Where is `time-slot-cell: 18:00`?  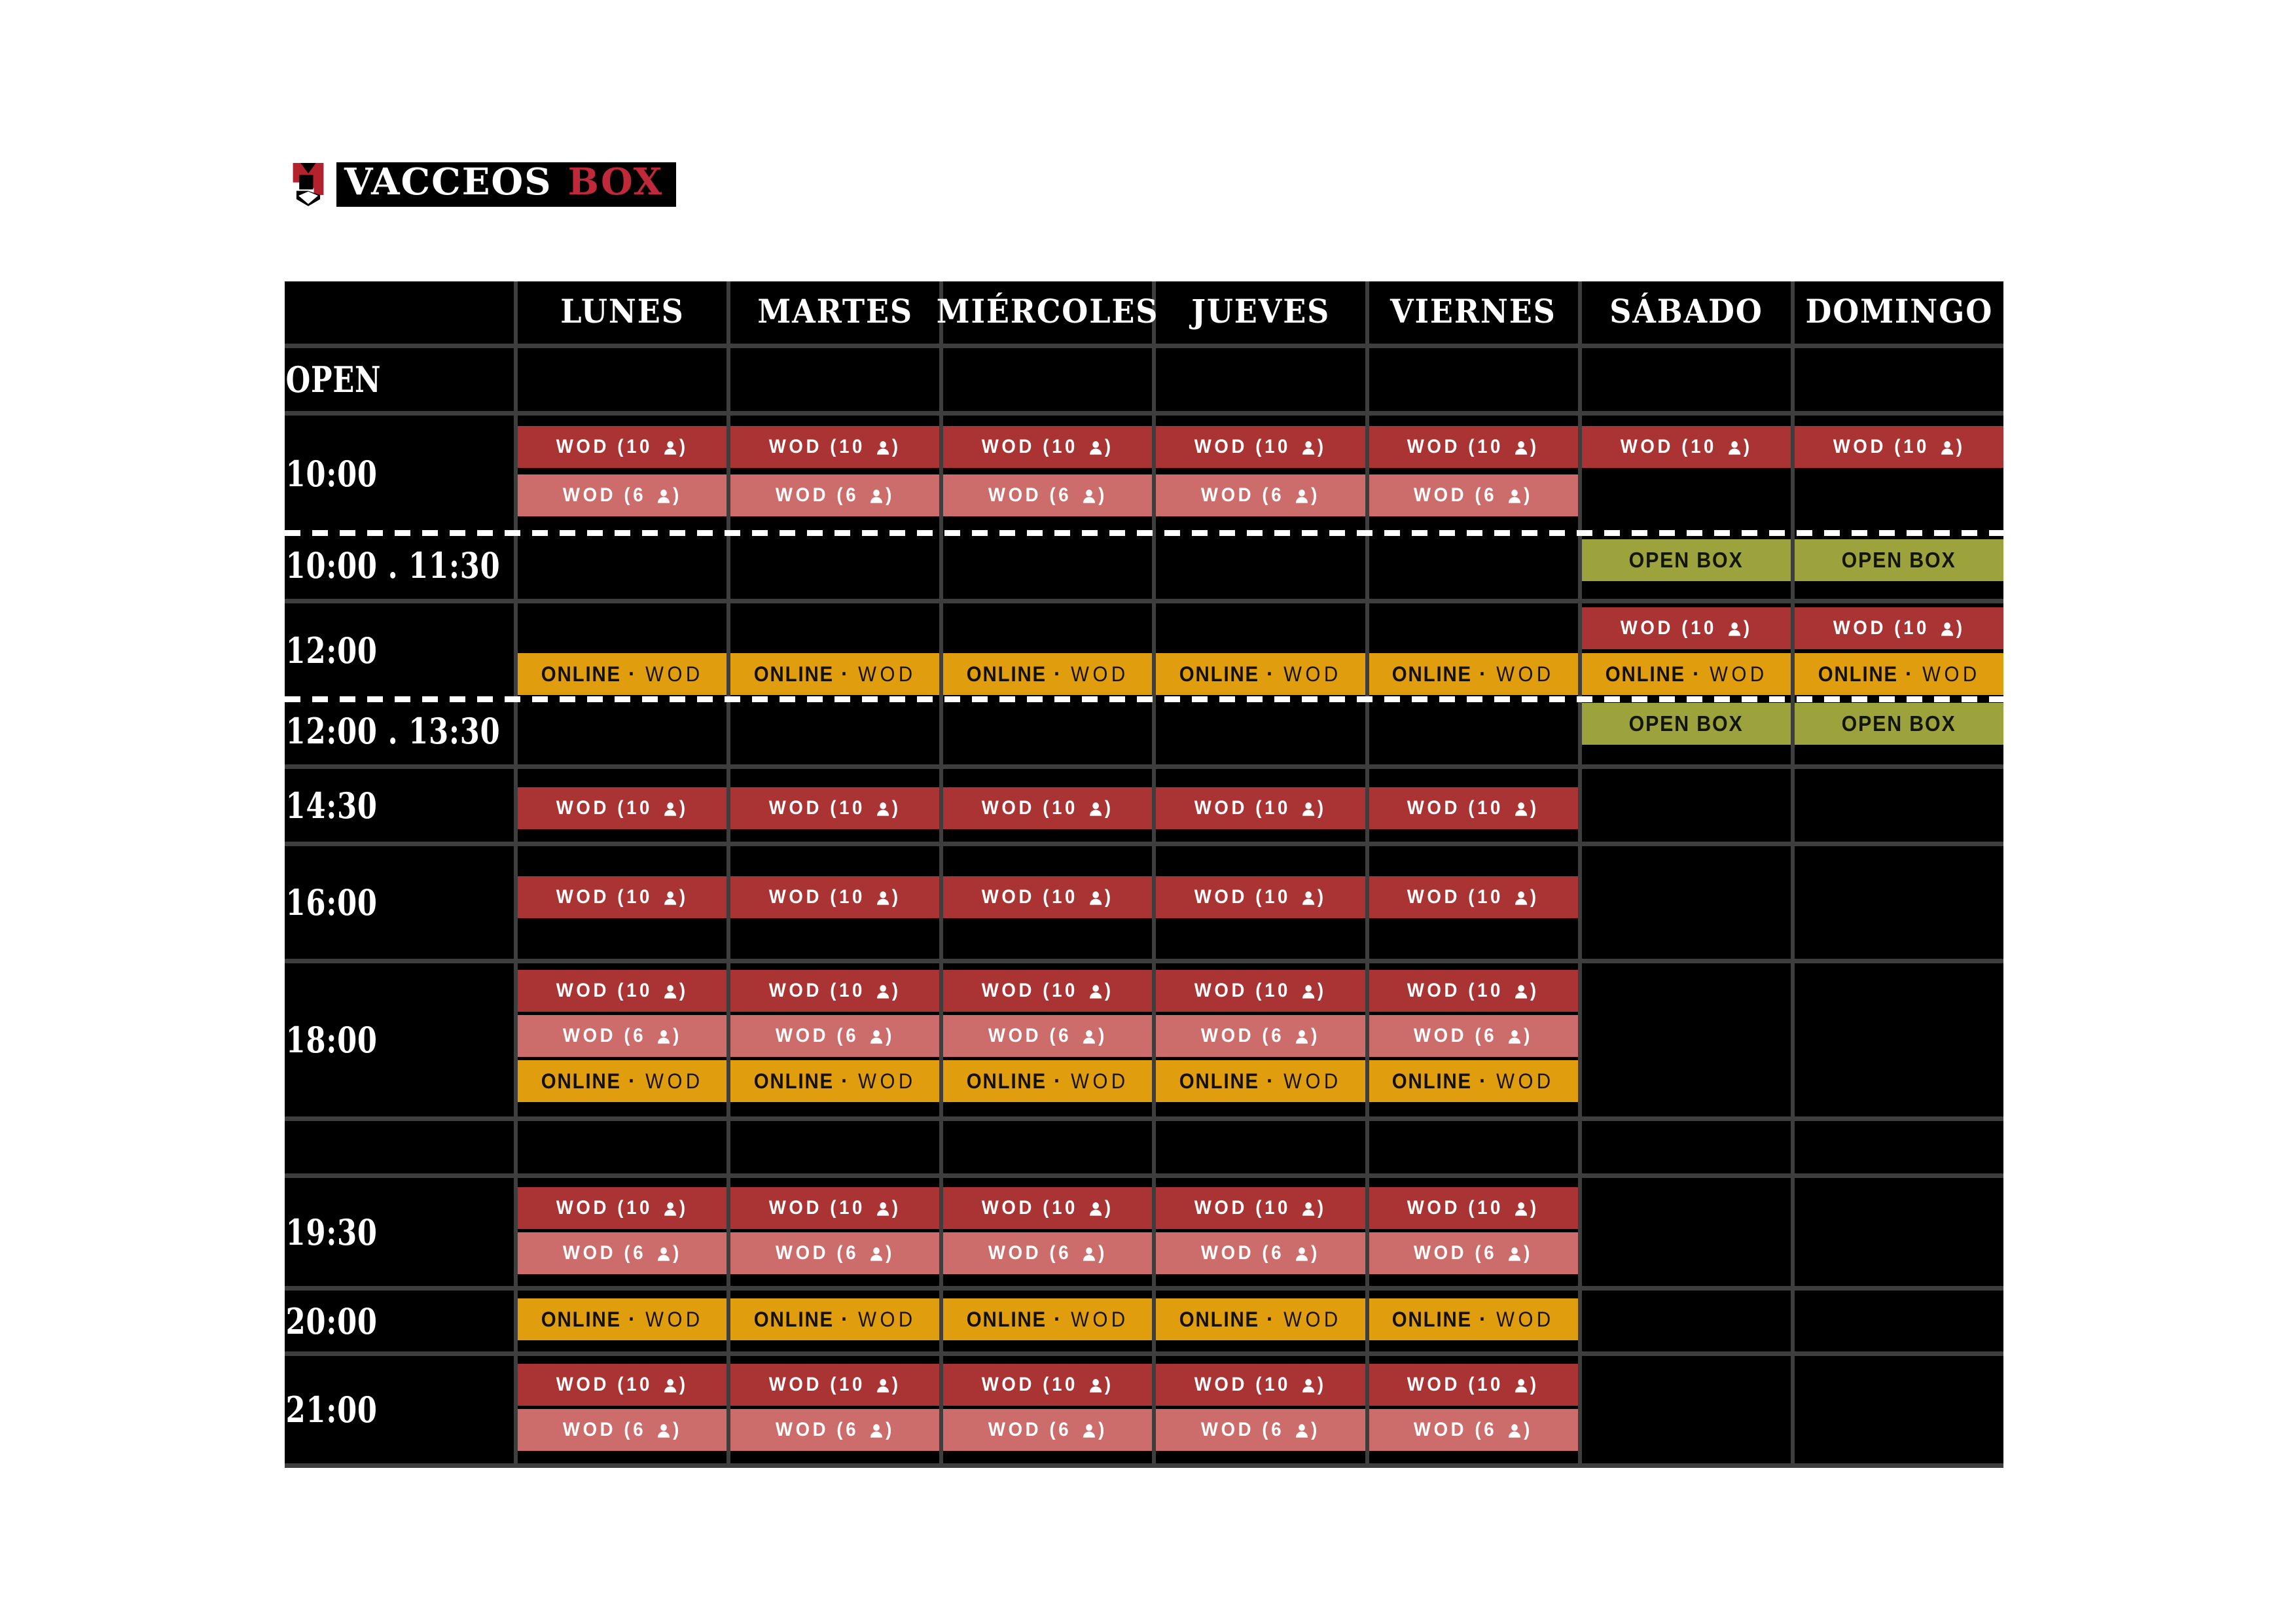 time-slot-cell: 18:00 is located at coordinates (399, 1039).